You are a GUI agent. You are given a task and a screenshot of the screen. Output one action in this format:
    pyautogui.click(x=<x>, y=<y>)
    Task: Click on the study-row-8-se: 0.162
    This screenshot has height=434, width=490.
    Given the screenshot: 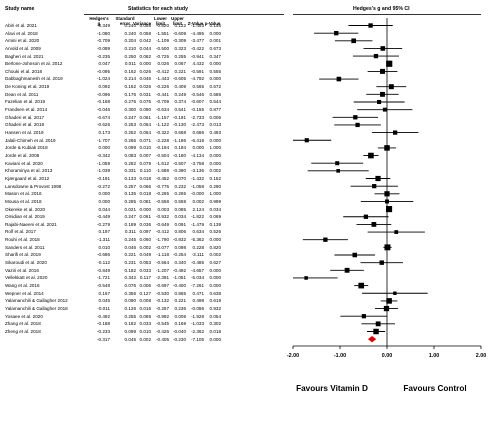 What is the action you would take?
    pyautogui.click(x=130, y=87)
    